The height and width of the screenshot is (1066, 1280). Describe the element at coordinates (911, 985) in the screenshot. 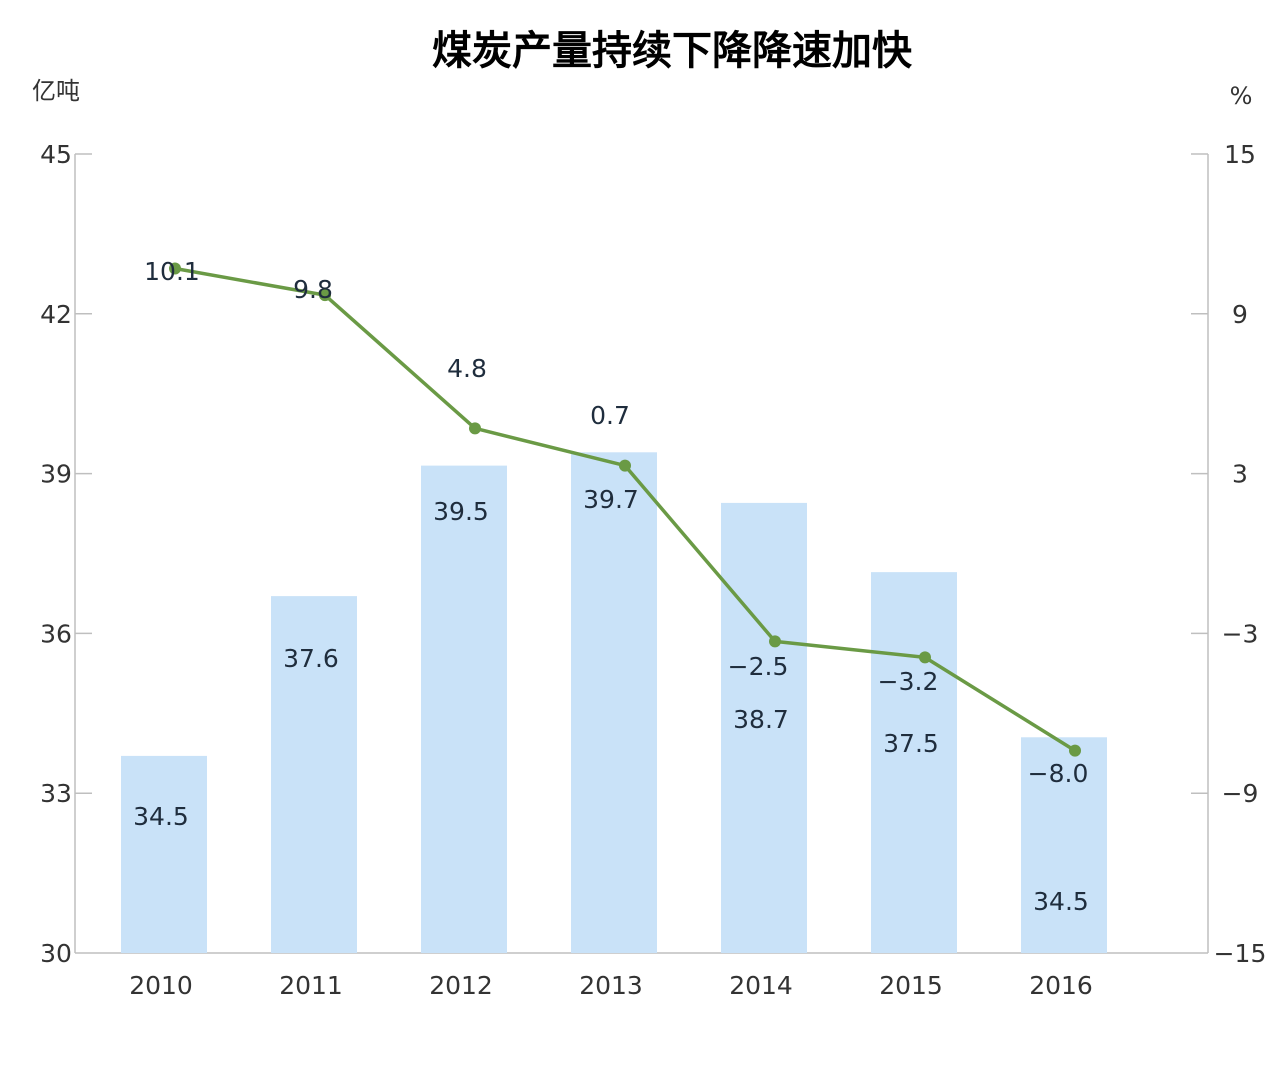

I see `x-tick-label: 2015` at that location.